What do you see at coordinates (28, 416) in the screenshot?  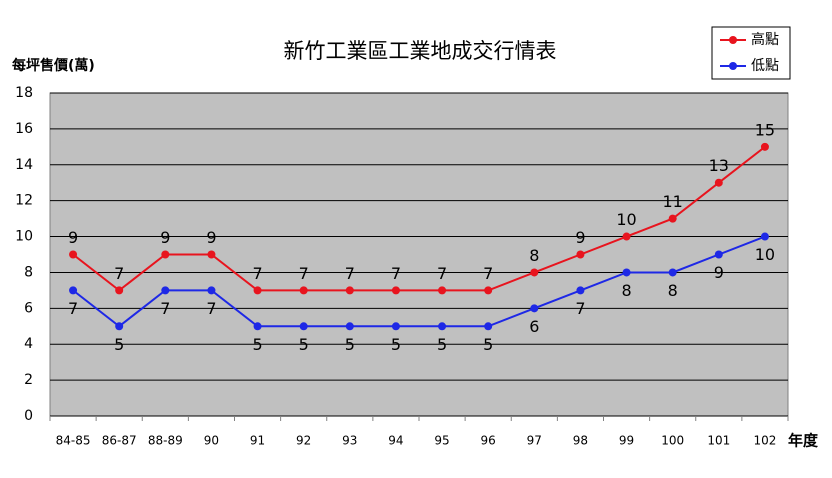 I see `y-tick-label: 0` at bounding box center [28, 416].